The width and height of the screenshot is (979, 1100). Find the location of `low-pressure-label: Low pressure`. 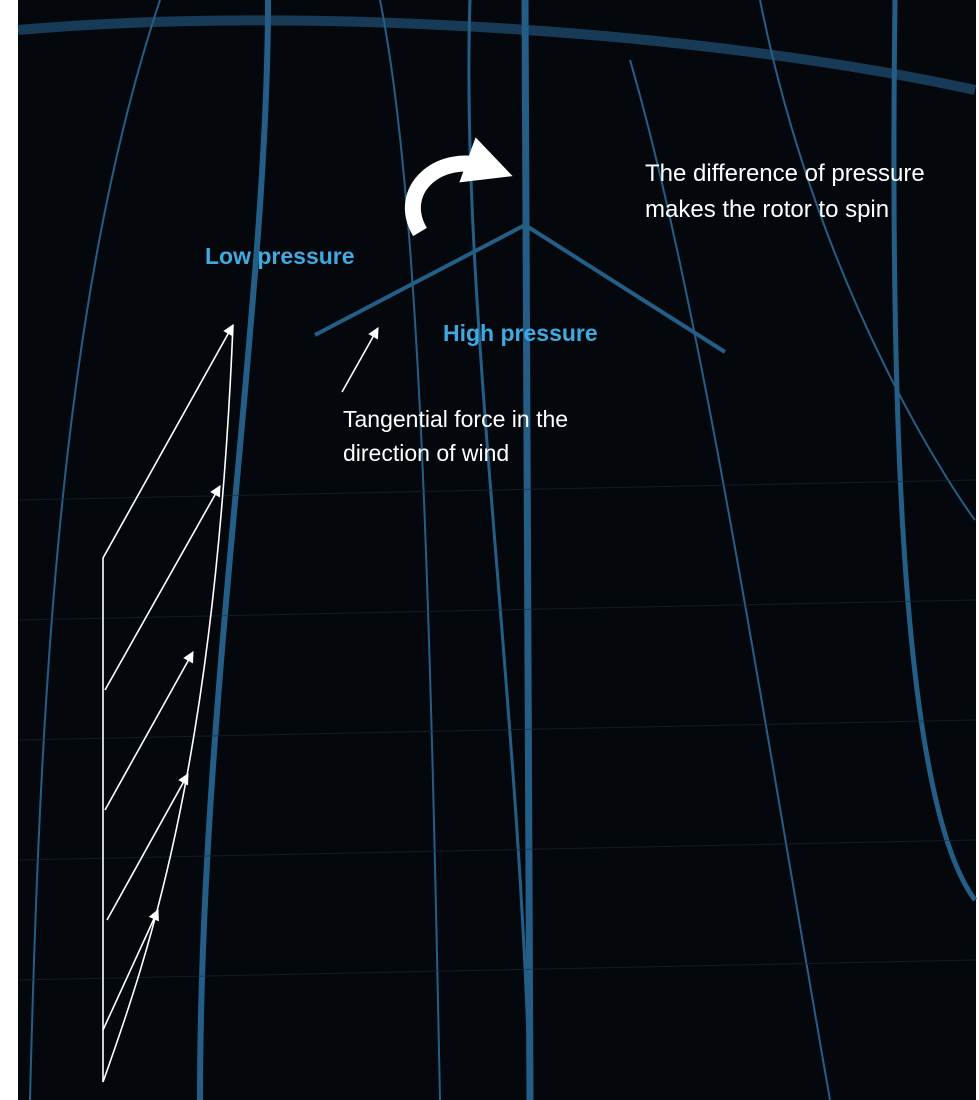

low-pressure-label: Low pressure is located at coordinates (280, 256).